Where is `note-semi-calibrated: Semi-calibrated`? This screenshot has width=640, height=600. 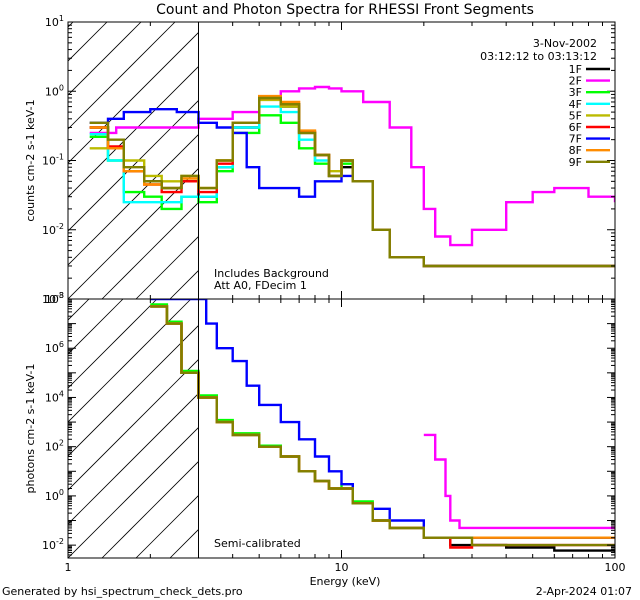
note-semi-calibrated: Semi-calibrated is located at coordinates (257, 543).